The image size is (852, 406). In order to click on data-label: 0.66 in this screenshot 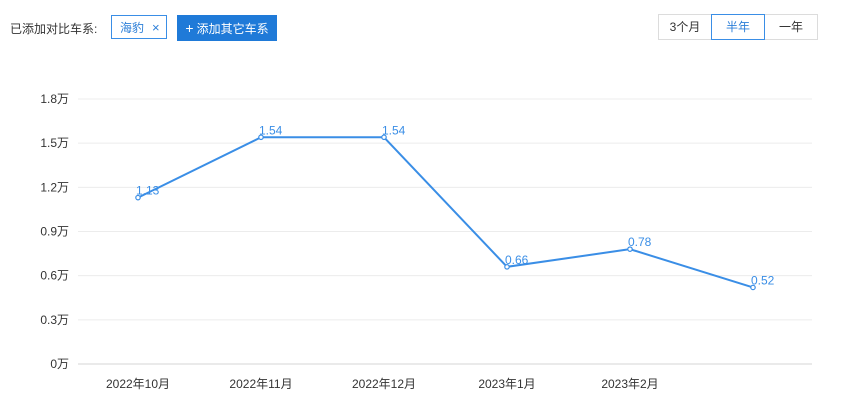, I will do `click(517, 260)`.